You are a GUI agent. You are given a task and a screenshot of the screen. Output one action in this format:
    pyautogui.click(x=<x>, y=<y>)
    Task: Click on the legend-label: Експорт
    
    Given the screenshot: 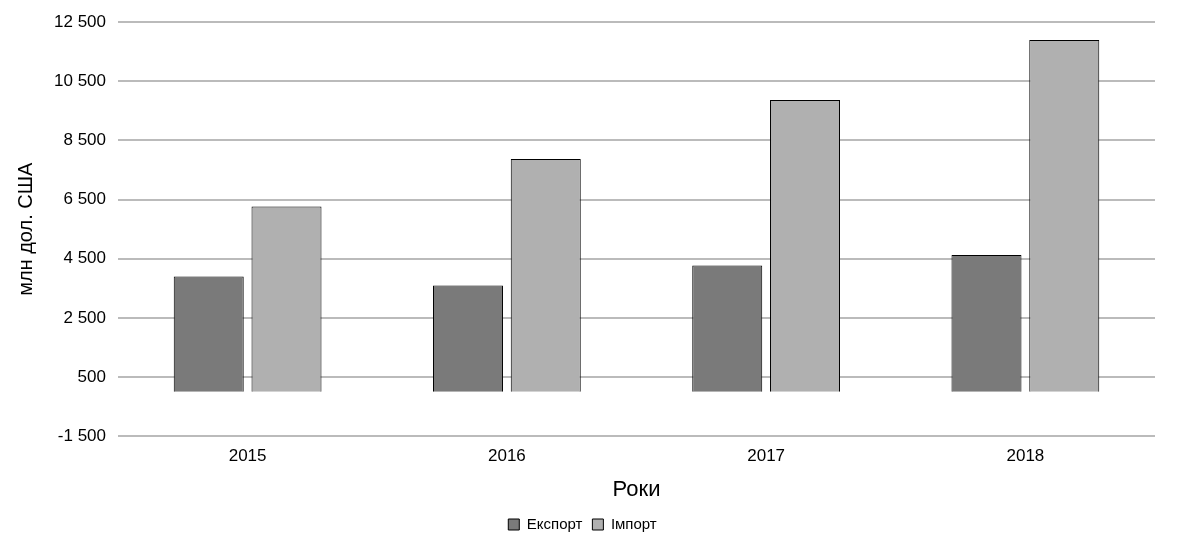 What is the action you would take?
    pyautogui.click(x=554, y=523)
    